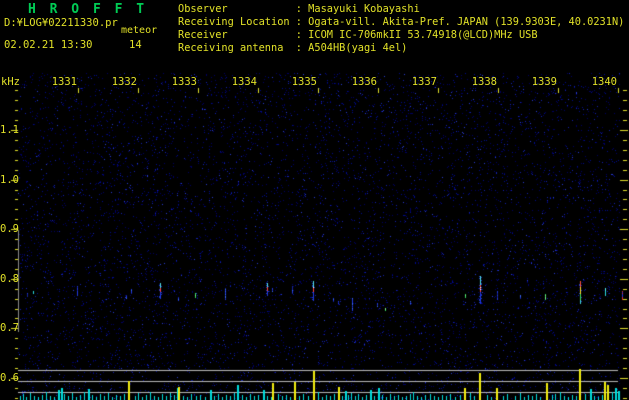 The image size is (629, 400). What do you see at coordinates (293, 48) in the screenshot?
I see `station-info-row: Receiving antenna : A504HB(yagi 4el)` at bounding box center [293, 48].